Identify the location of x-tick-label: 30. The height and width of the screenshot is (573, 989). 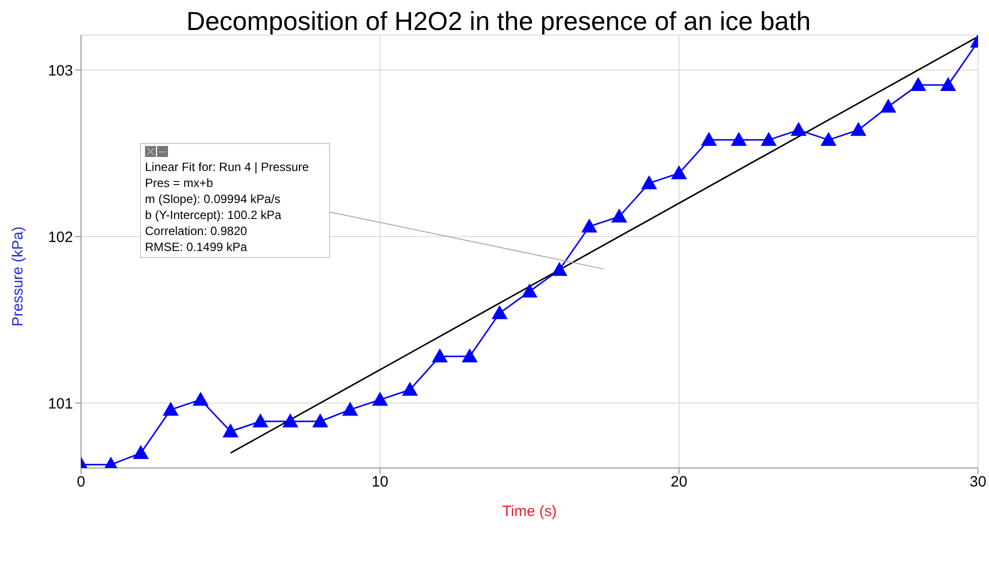
(978, 482).